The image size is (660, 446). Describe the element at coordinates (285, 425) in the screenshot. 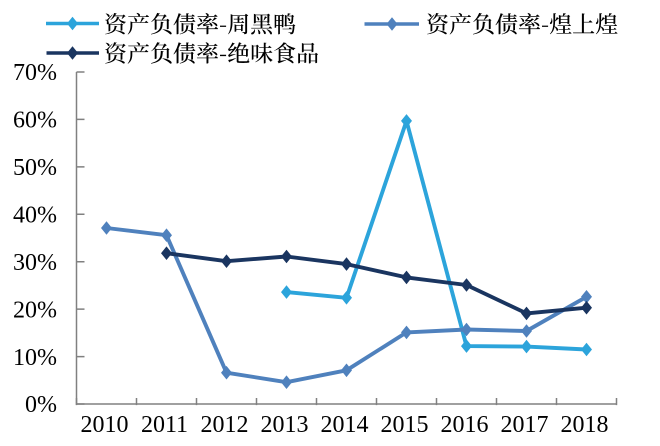

I see `svg-text: 2013` at that location.